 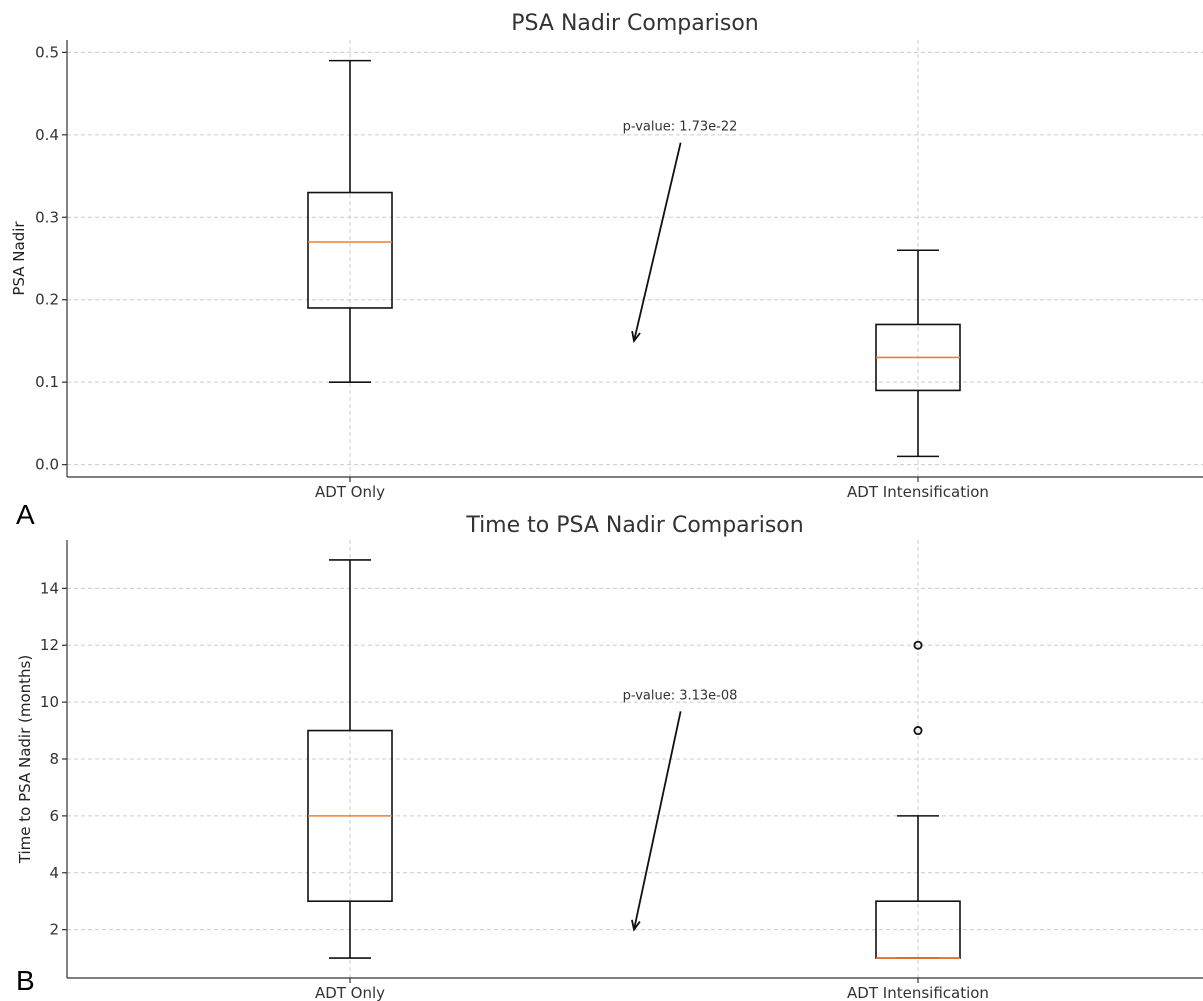 I want to click on y-tick-label: 0.2, so click(x=47, y=300).